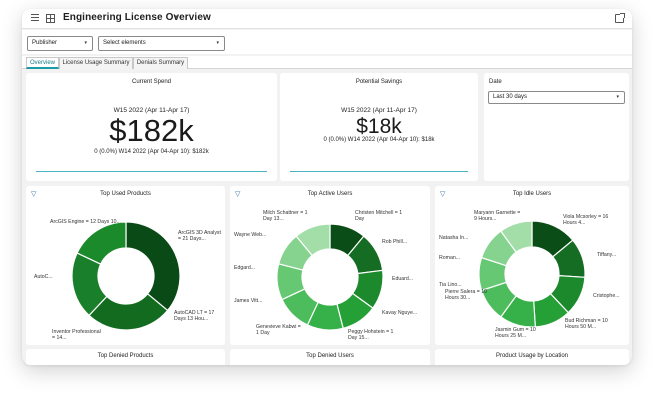 This screenshot has height=406, width=660. I want to click on title-bar: Engineering License Overview ▾, so click(327, 19).